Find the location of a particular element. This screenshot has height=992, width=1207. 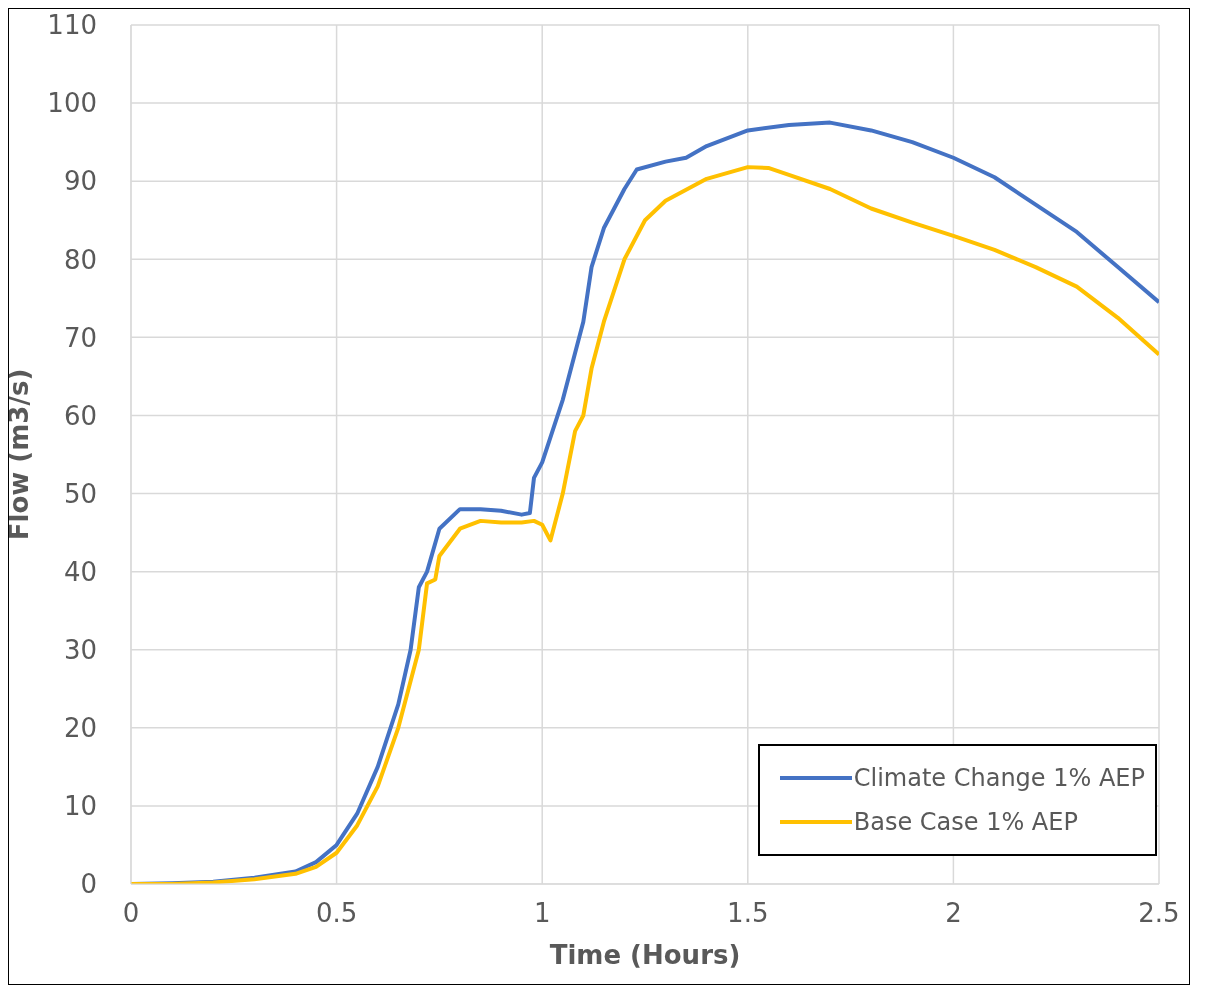

y-axis-title: Flow (m3/s) is located at coordinates (19, 454).